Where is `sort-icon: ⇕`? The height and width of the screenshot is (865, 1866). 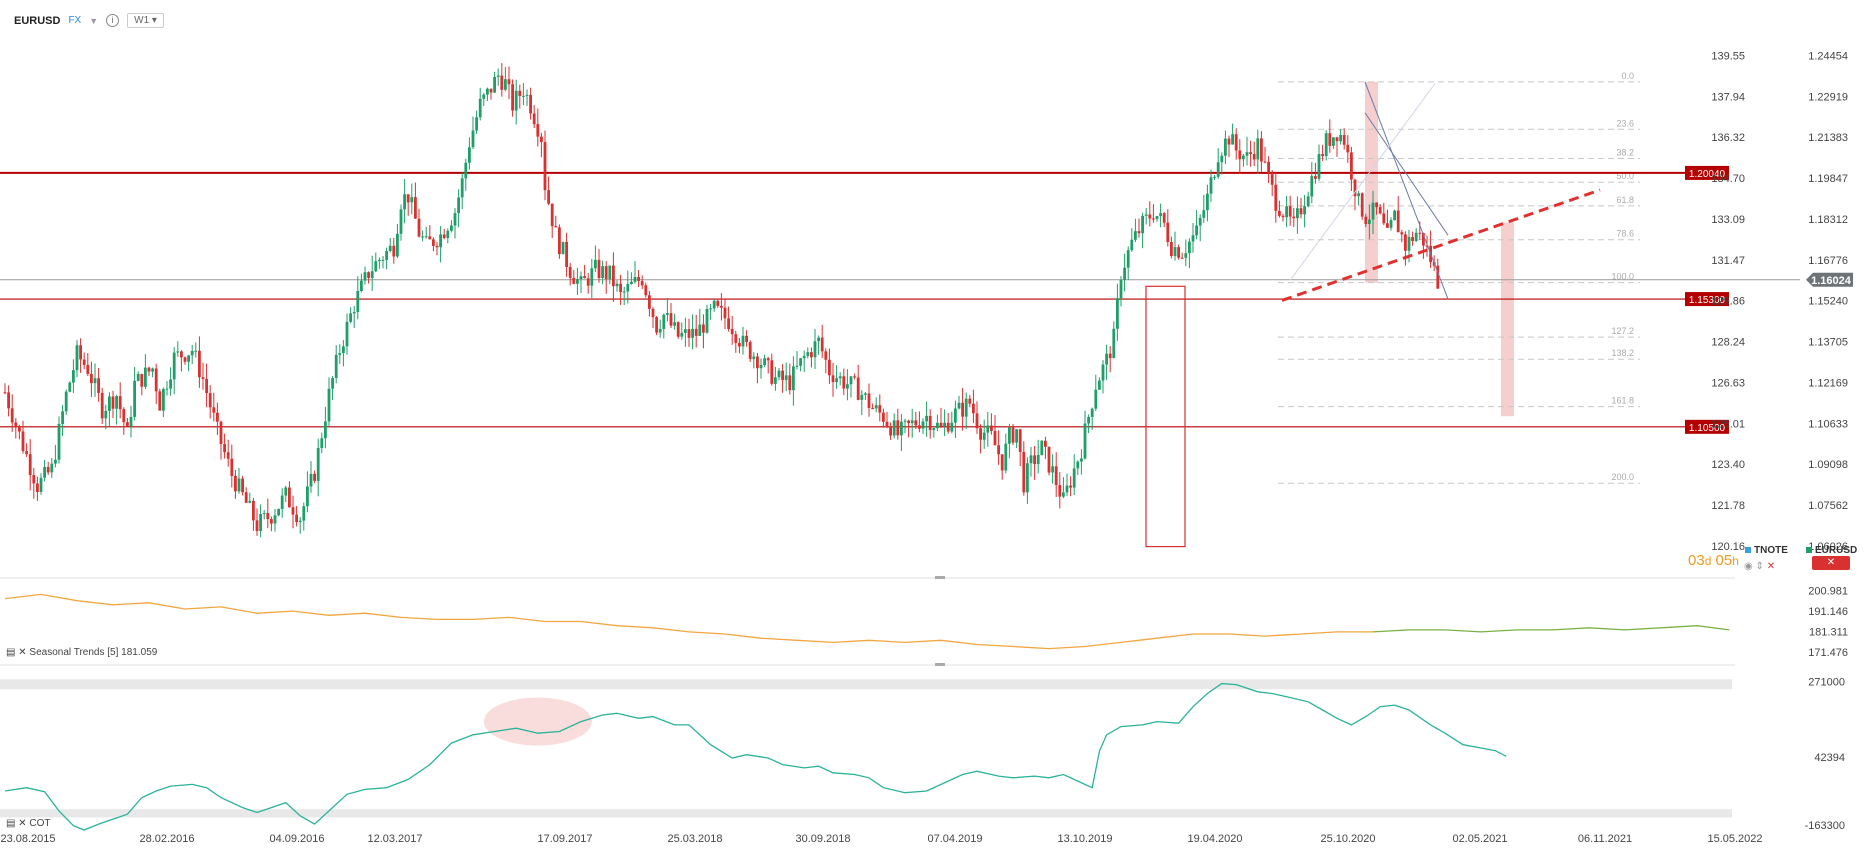 sort-icon: ⇕ is located at coordinates (1759, 566).